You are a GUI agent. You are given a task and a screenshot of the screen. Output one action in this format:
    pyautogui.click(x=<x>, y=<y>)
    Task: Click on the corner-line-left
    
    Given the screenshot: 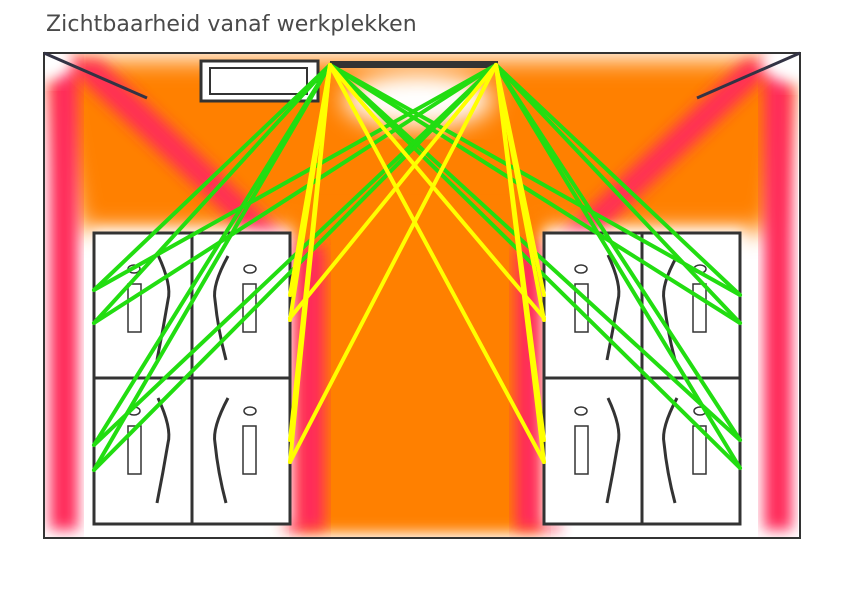 What is the action you would take?
    pyautogui.click(x=95, y=75)
    